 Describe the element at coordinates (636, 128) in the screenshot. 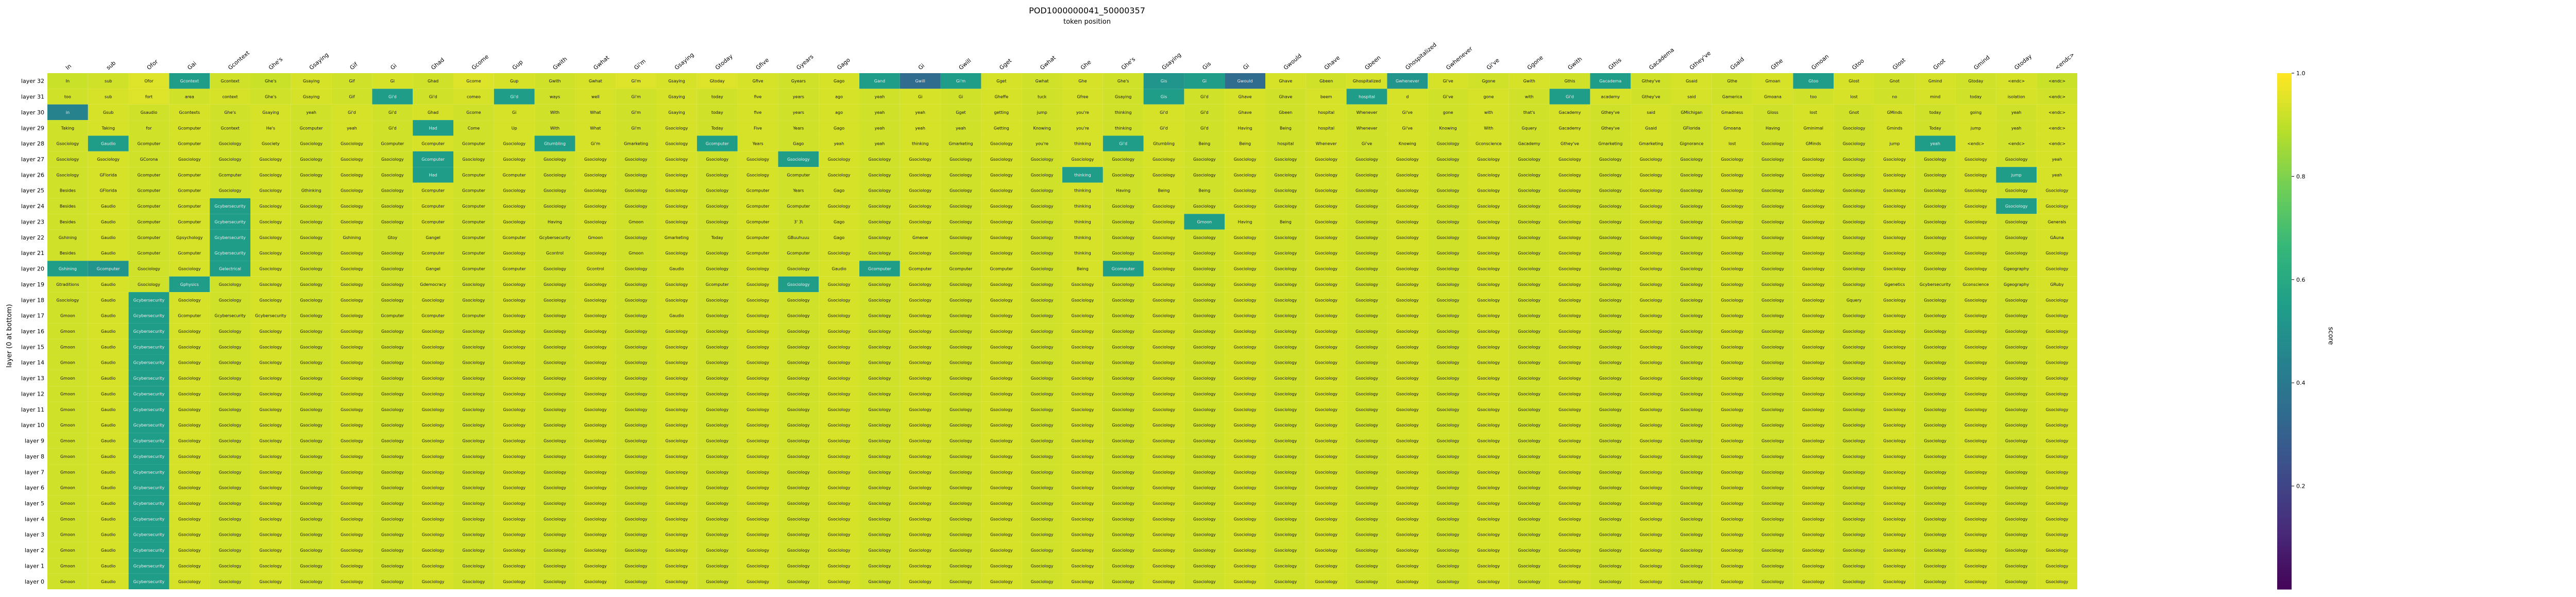

I see `cell-token-label: Gi'm` at that location.